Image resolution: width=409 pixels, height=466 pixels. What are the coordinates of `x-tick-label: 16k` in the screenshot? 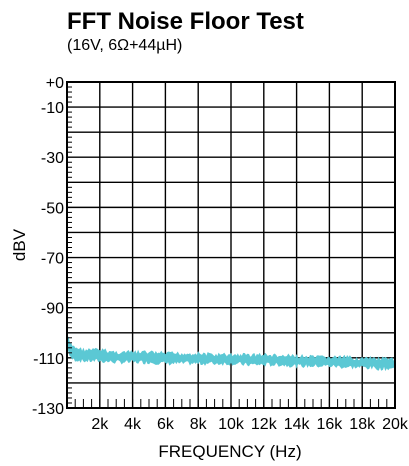 It's located at (330, 424).